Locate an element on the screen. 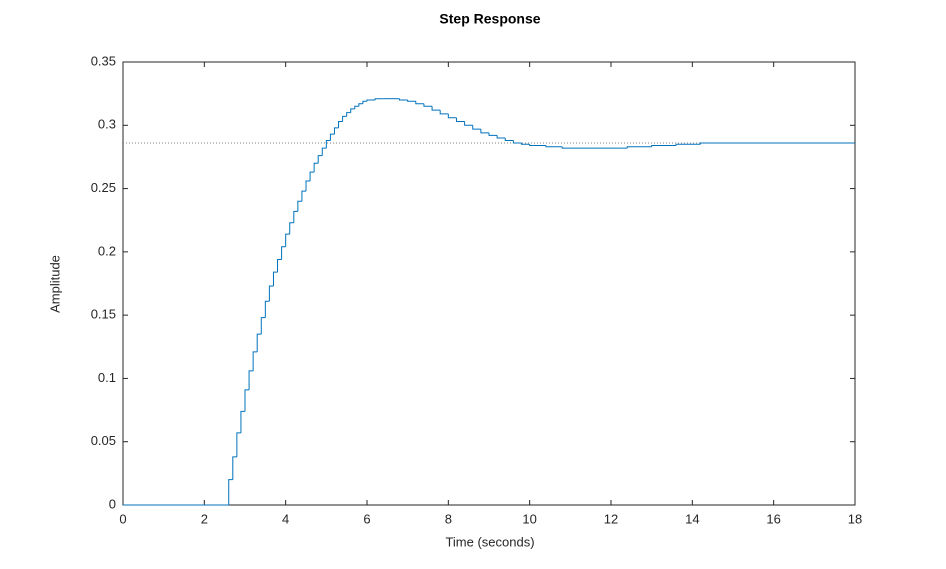 This screenshot has height=569, width=946. x-tick-label: 14 is located at coordinates (692, 518).